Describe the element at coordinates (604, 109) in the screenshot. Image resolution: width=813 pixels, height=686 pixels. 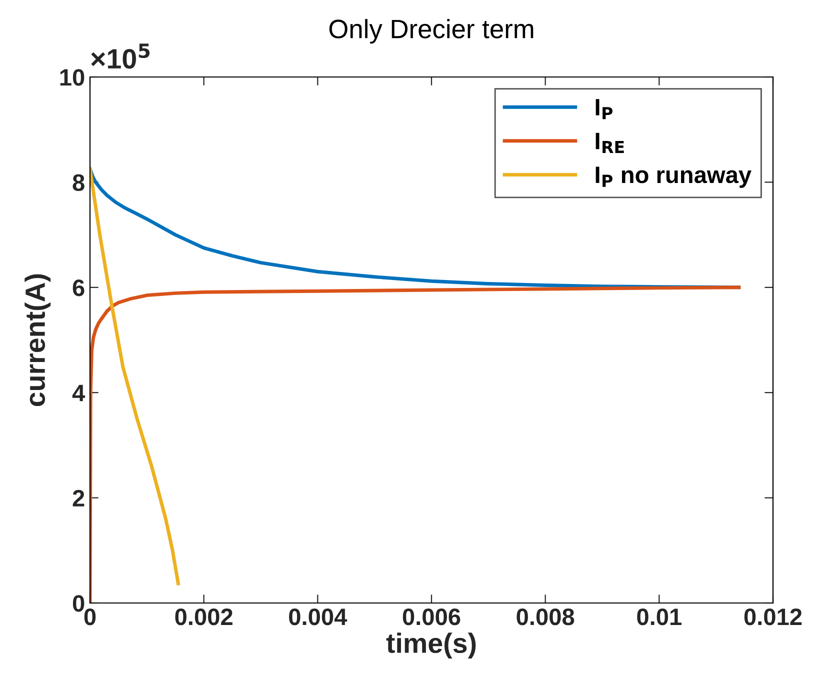
I see `legend-label: I$_{P}$` at that location.